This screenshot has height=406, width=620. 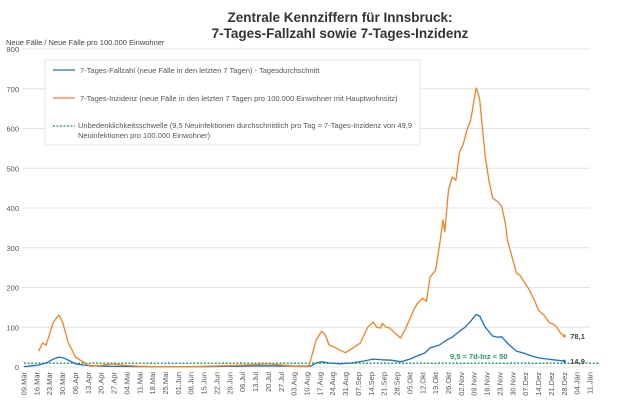 I want to click on y-tick-label: 400, so click(x=12, y=208).